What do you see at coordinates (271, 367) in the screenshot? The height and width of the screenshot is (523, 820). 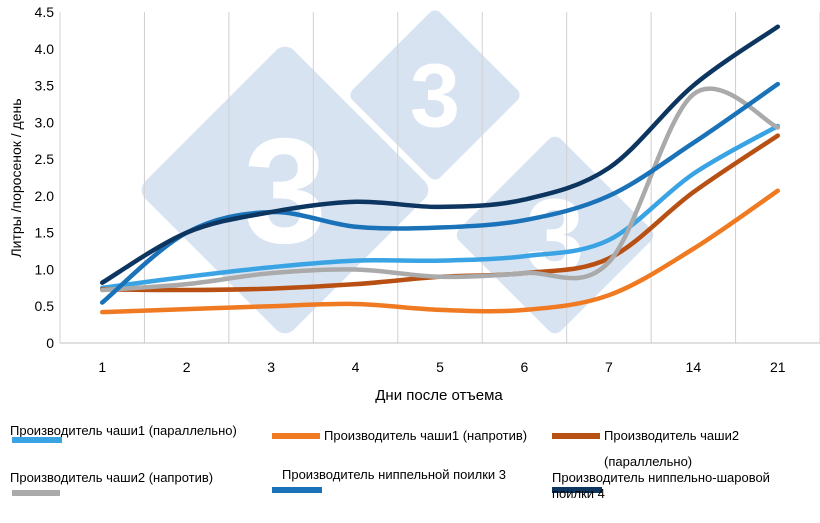 I see `x-tick-label: 3` at bounding box center [271, 367].